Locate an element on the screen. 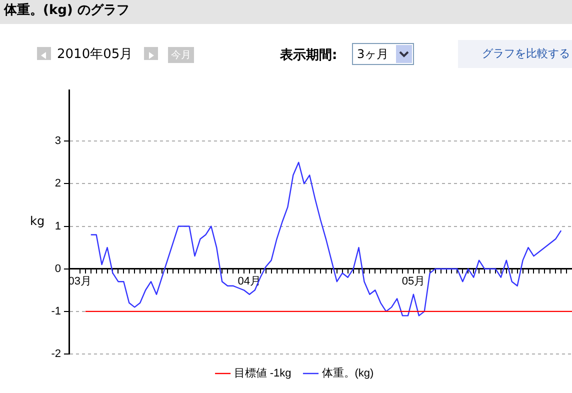  y-tick-label: 1 is located at coordinates (57, 226).